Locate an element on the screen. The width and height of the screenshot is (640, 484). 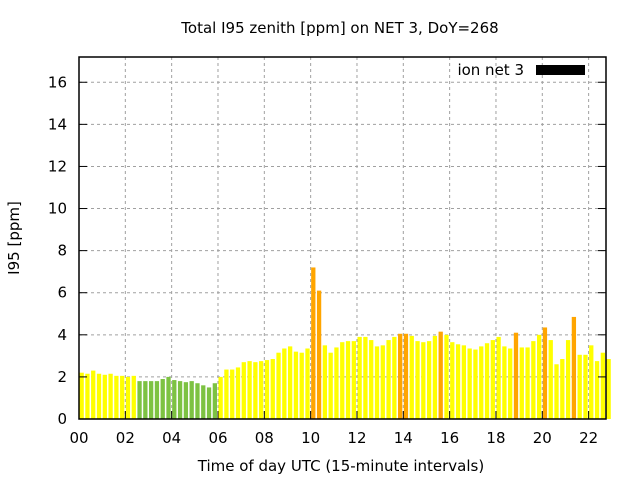
x-tick-label: 04 is located at coordinates (171, 438).